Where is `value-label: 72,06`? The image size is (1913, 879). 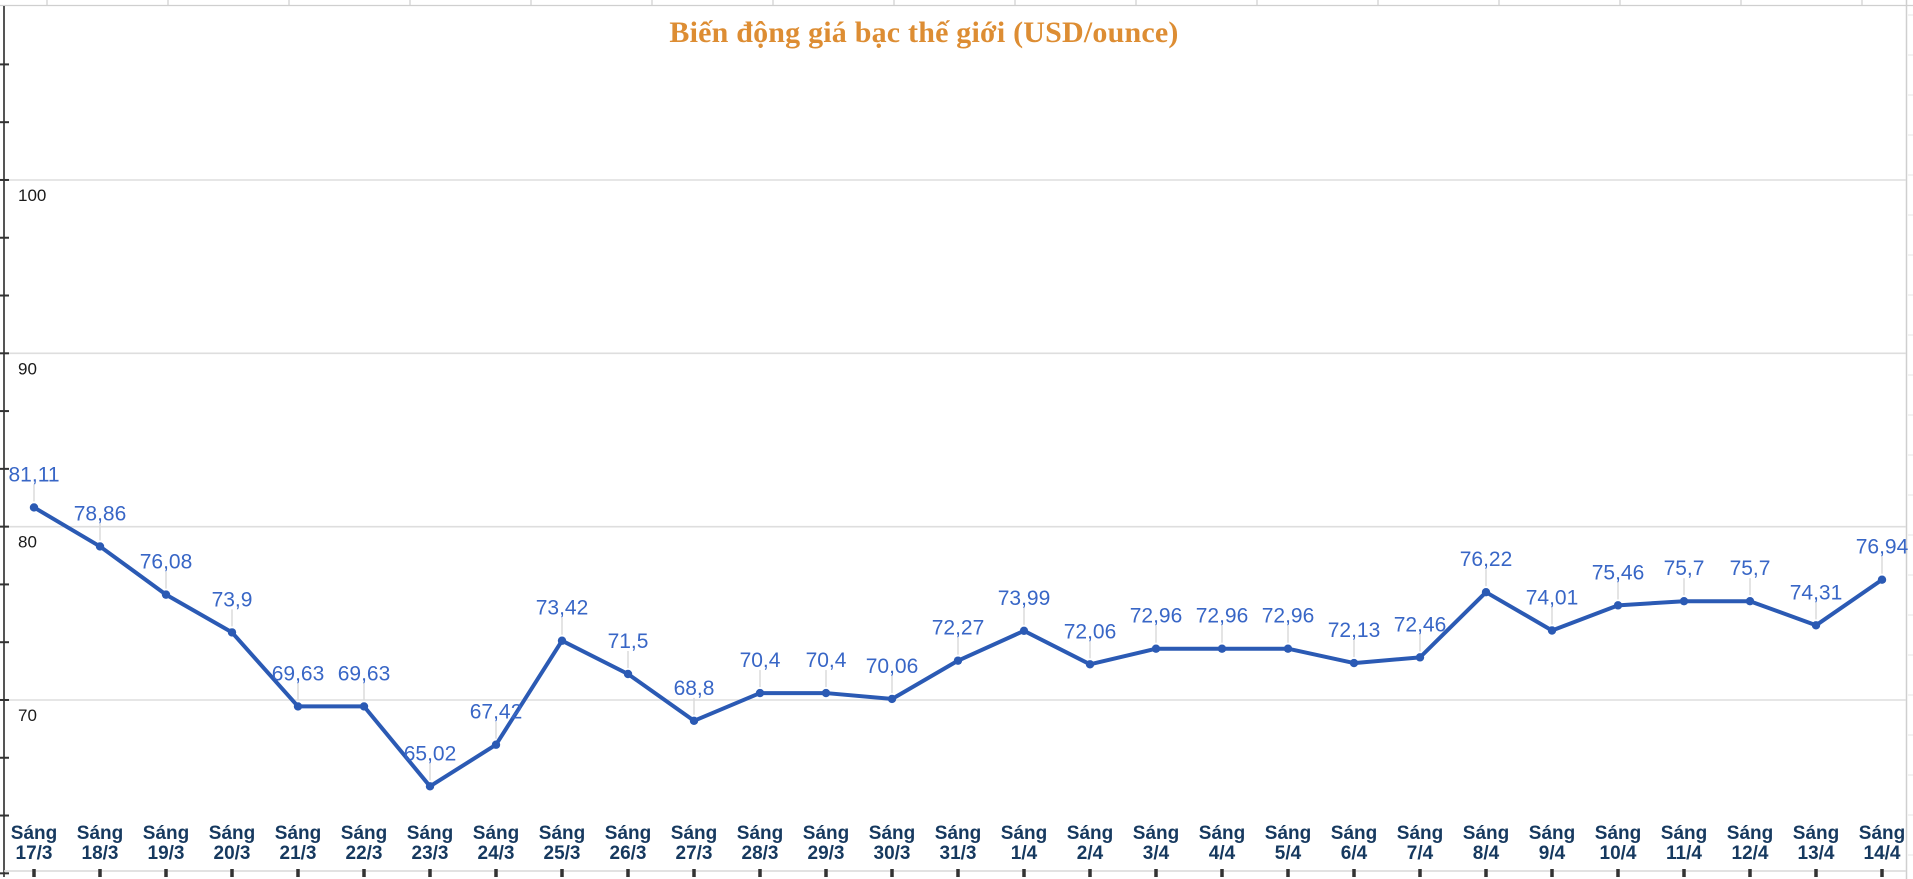 value-label: 72,06 is located at coordinates (1090, 631).